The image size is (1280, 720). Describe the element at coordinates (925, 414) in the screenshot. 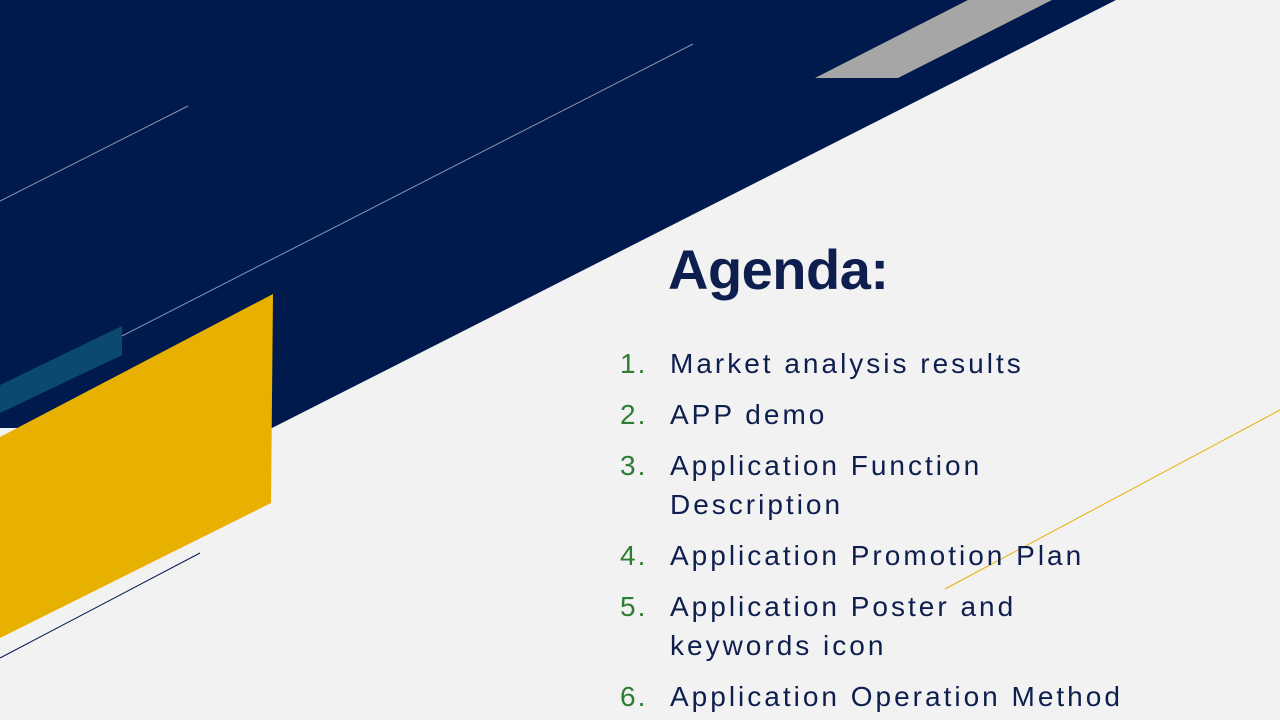

I see `list-item: 2. APP demo` at that location.